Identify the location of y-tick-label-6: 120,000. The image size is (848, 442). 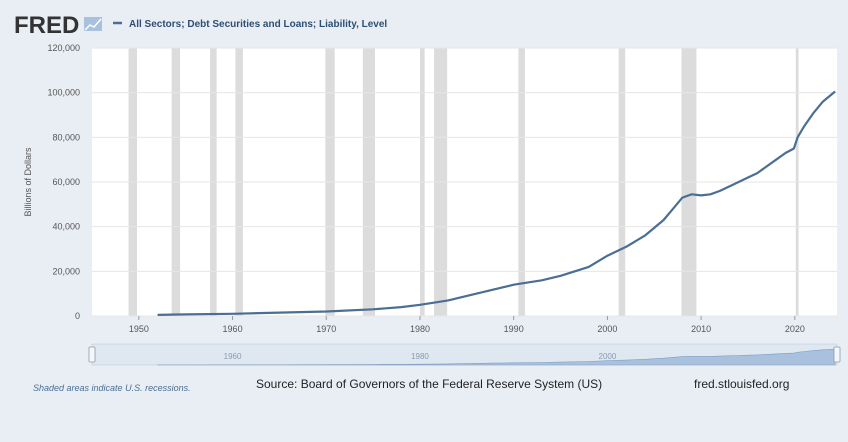
(63, 48).